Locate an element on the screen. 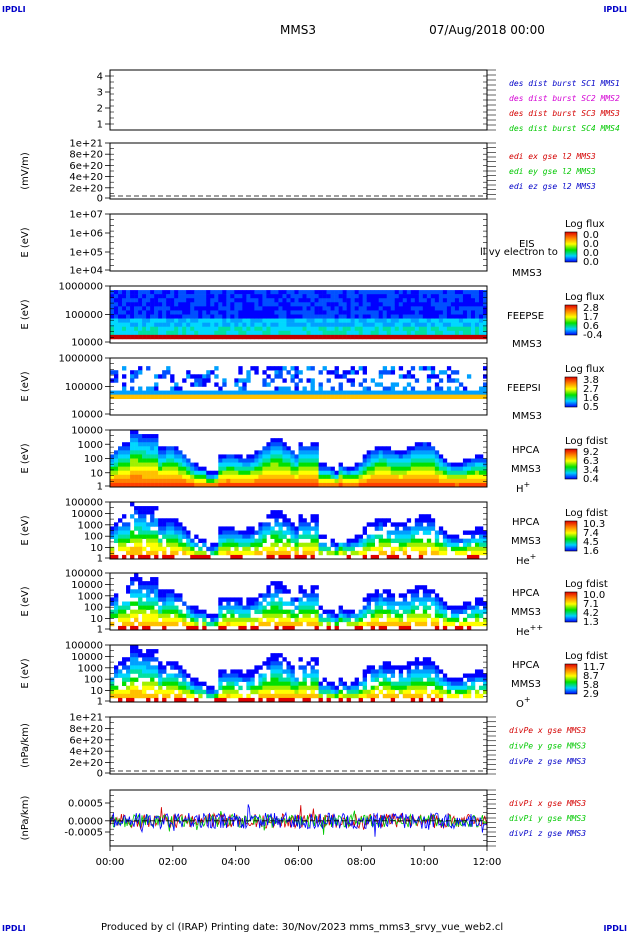 The image size is (630, 938). corner-label-bottom-right: IPDLI is located at coordinates (615, 928).